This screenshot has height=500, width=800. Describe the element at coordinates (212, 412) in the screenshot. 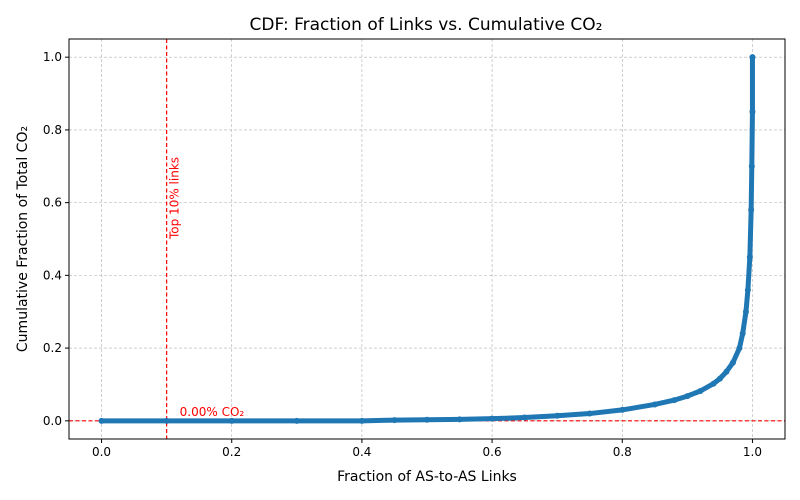

I see `horizontal-reference-label: 0.00% CO₂` at that location.